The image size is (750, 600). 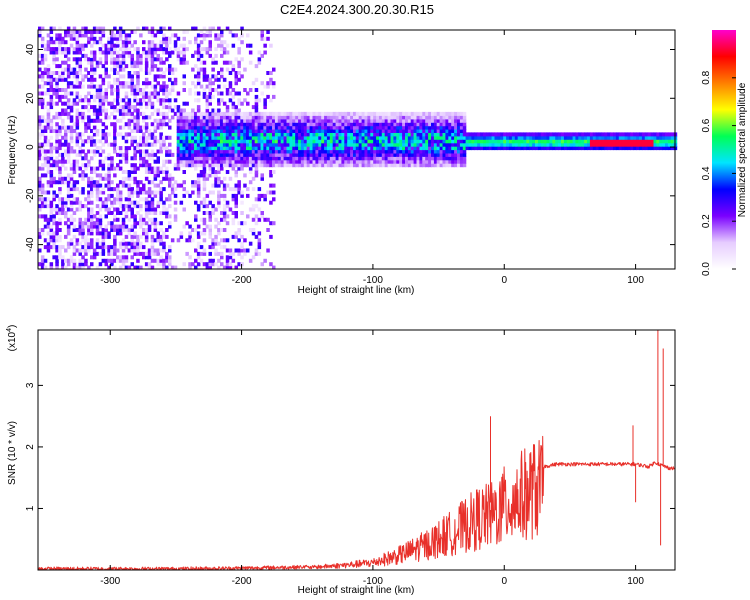 I want to click on x-tick-label: -300, so click(x=110, y=581).